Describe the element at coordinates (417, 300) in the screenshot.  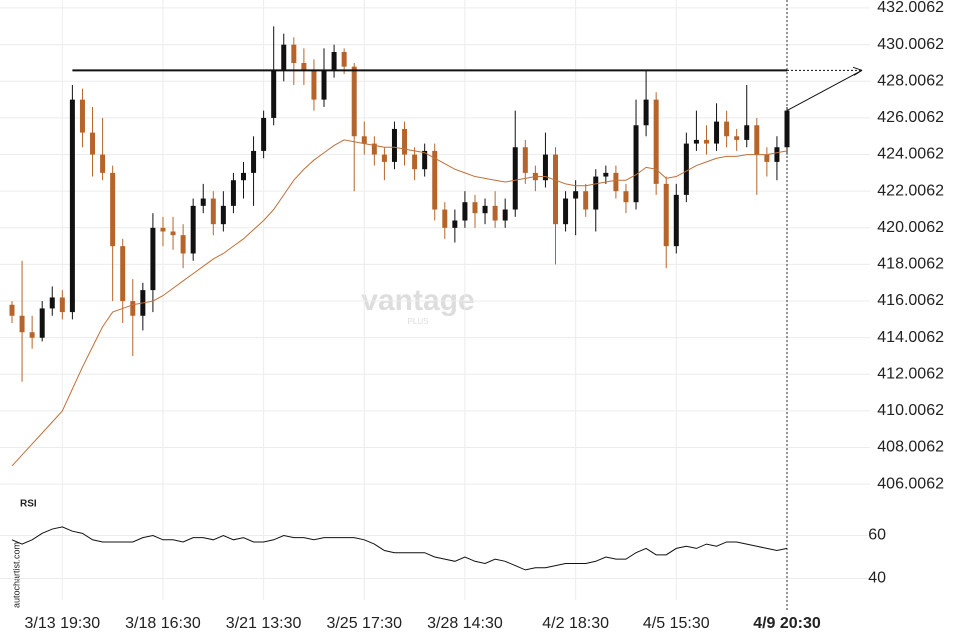
I see `watermark-brand: vantage` at that location.